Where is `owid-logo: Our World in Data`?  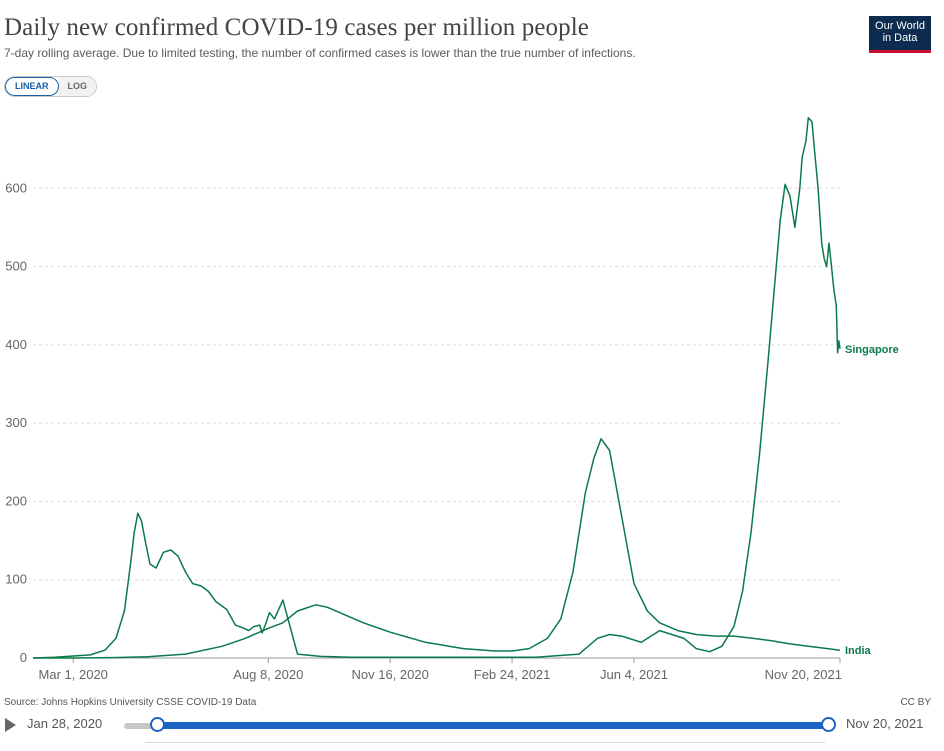 owid-logo: Our World in Data is located at coordinates (900, 34).